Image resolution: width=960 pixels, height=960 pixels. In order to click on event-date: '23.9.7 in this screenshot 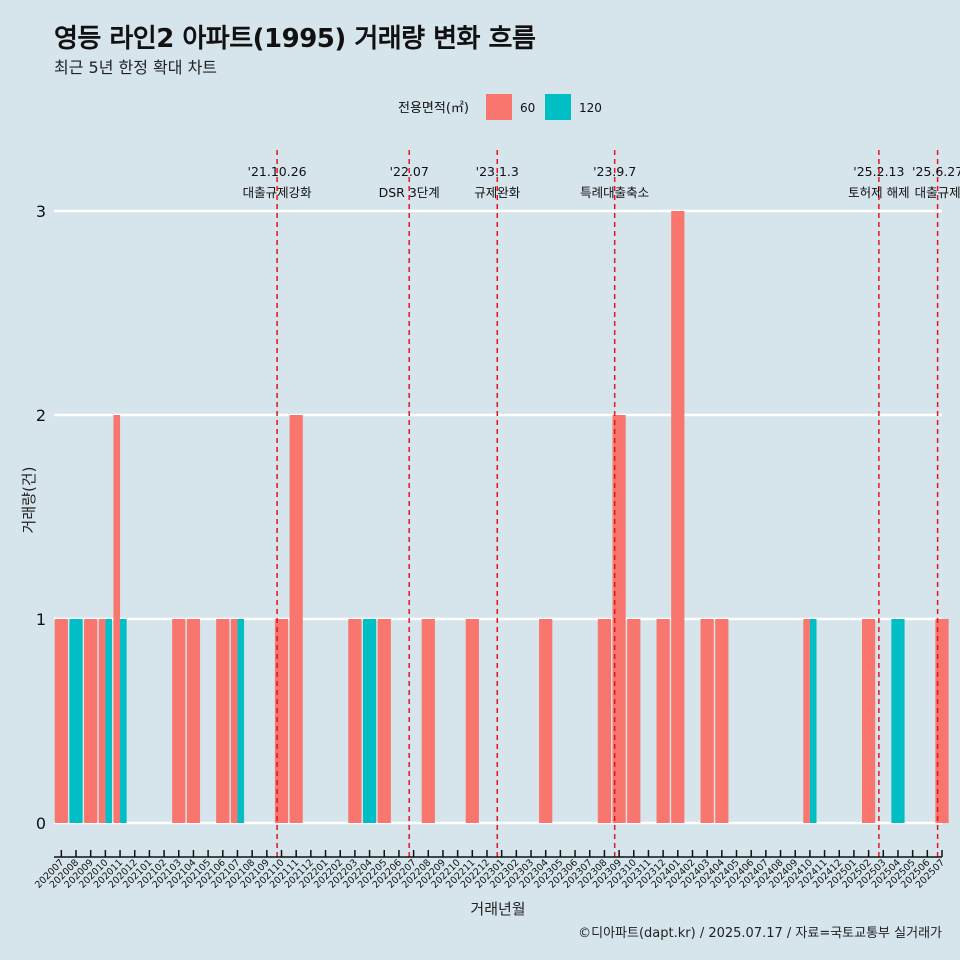, I will do `click(614, 171)`.